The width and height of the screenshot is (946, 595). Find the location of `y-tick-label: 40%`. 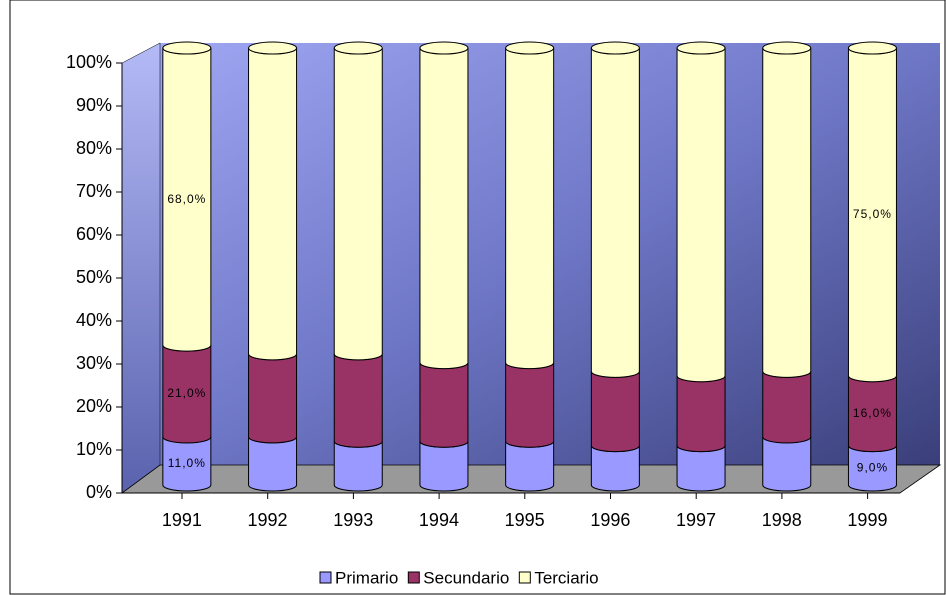

y-tick-label: 40% is located at coordinates (94, 320).